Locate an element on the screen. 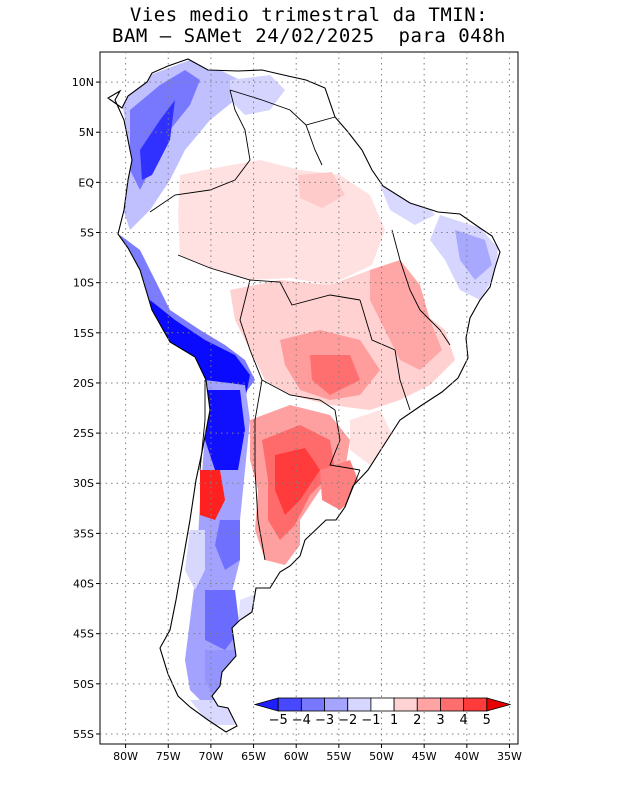 The image size is (618, 800). colorbar-label: −4 is located at coordinates (301, 720).